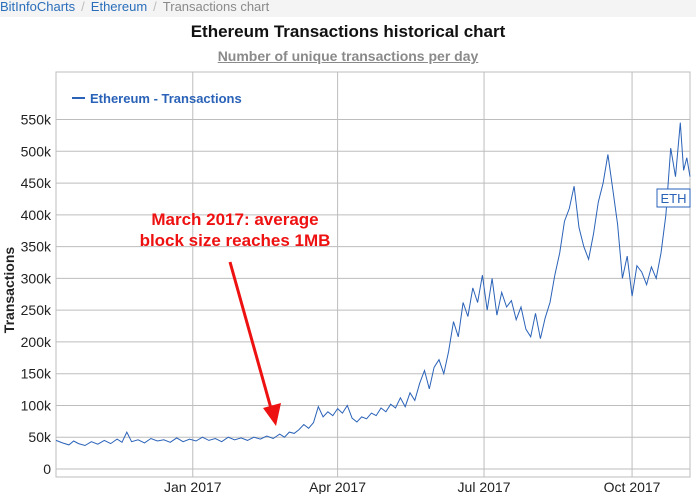 Image resolution: width=696 pixels, height=494 pixels. What do you see at coordinates (166, 98) in the screenshot?
I see `legend-label: Ethereum - Transactions` at bounding box center [166, 98].